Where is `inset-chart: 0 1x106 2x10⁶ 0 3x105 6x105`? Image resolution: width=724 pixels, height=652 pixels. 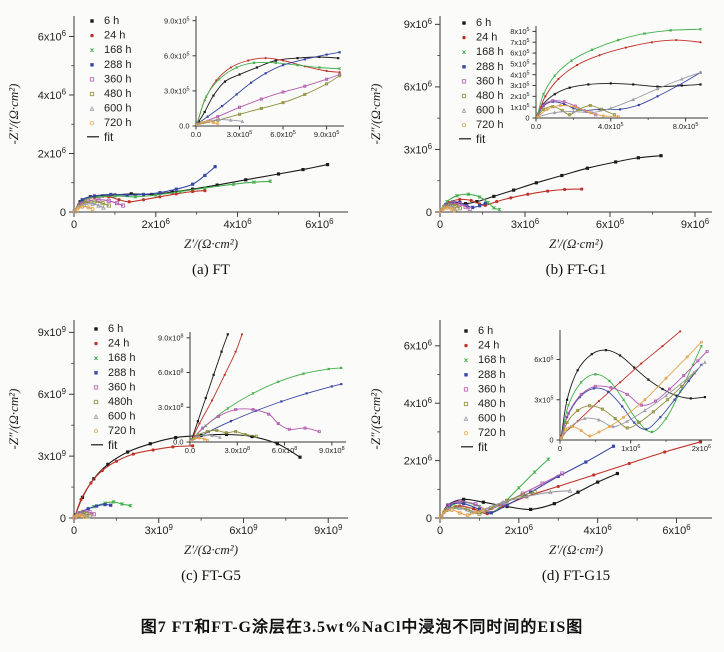
inset-chart: 0 1x106 2x10⁶ 0 3x105 6x105 is located at coordinates (623, 391).